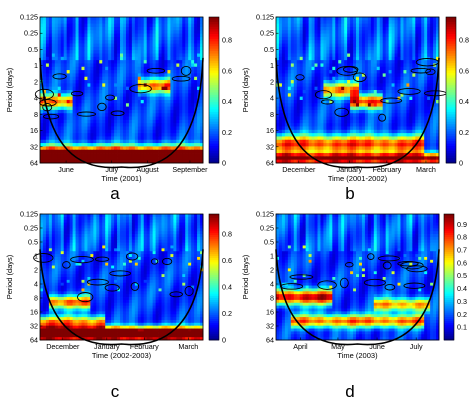 Image resolution: width=474 pixels, height=405 pixels. I want to click on colorbar-step, so click(214, 74).